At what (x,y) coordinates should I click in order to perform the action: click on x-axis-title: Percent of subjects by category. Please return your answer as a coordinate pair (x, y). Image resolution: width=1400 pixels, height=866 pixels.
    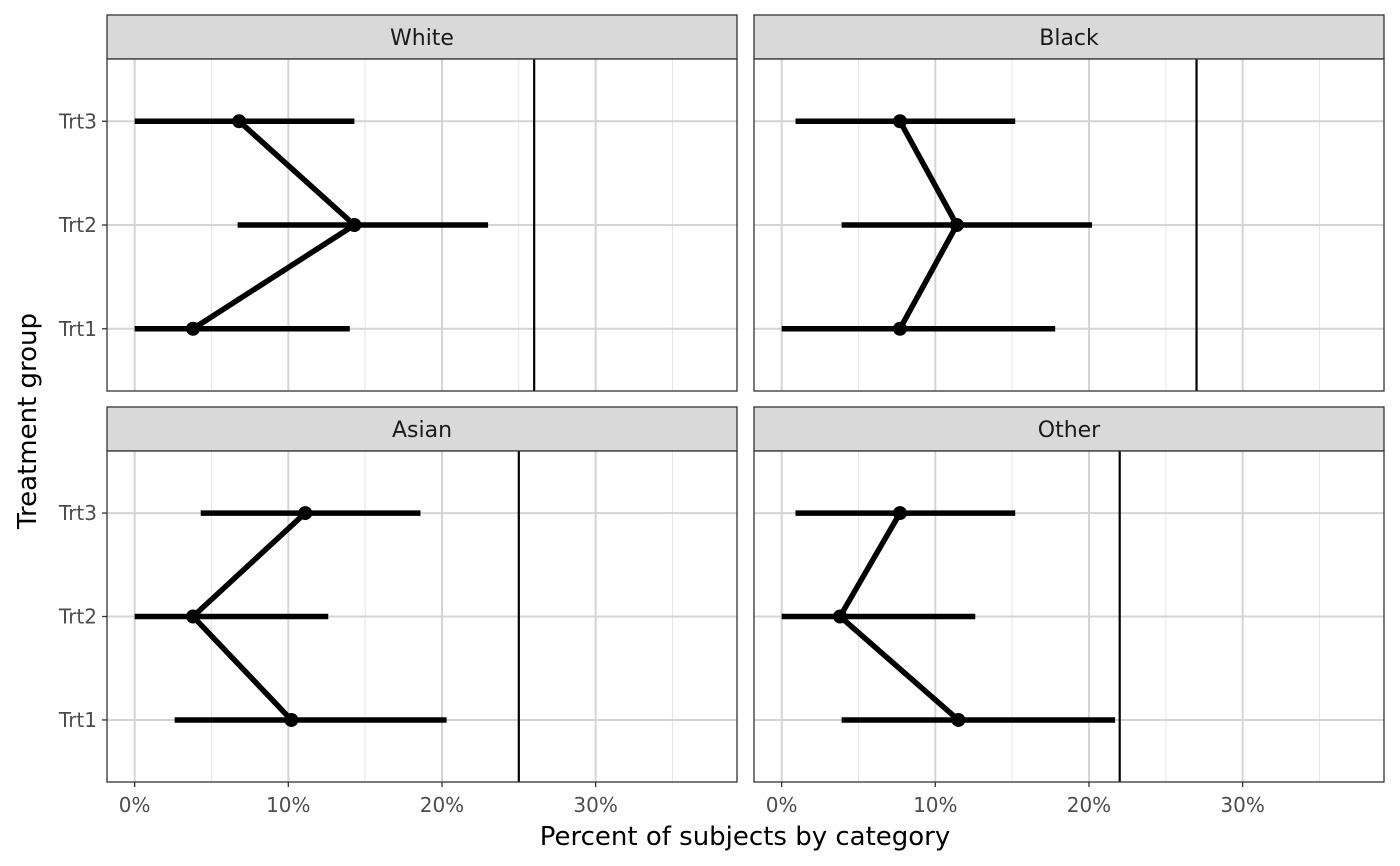
    Looking at the image, I should click on (745, 837).